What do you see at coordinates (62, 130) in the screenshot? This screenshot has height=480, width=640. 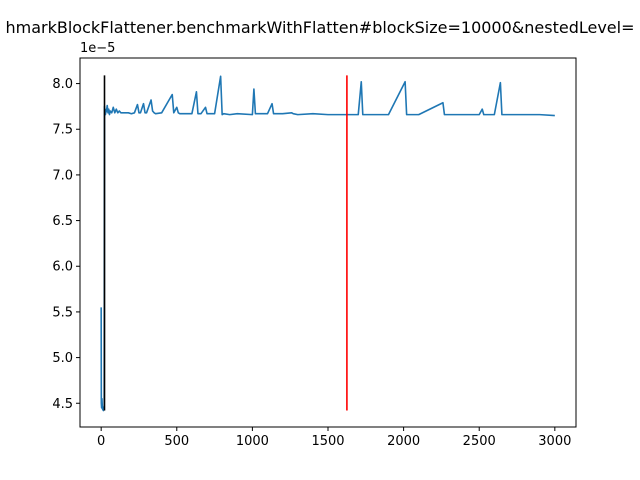 I see `y-tick-label: 7.5` at bounding box center [62, 130].